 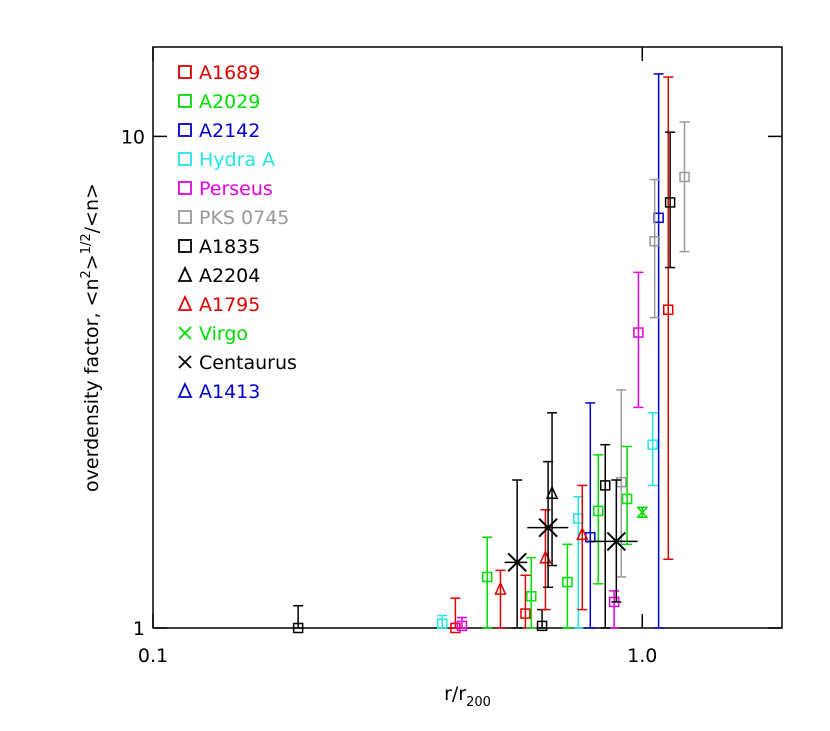 What do you see at coordinates (92, 262) in the screenshot?
I see `y-axis-label-part: >` at bounding box center [92, 262].